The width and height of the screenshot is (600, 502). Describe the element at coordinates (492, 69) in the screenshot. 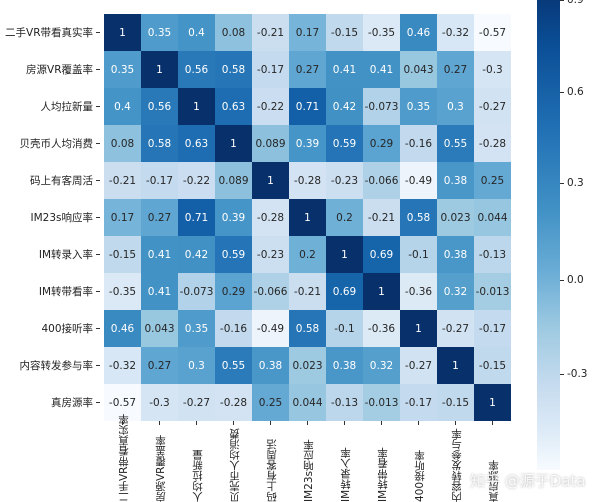

I see `heatmap-cell: -0.3` at that location.